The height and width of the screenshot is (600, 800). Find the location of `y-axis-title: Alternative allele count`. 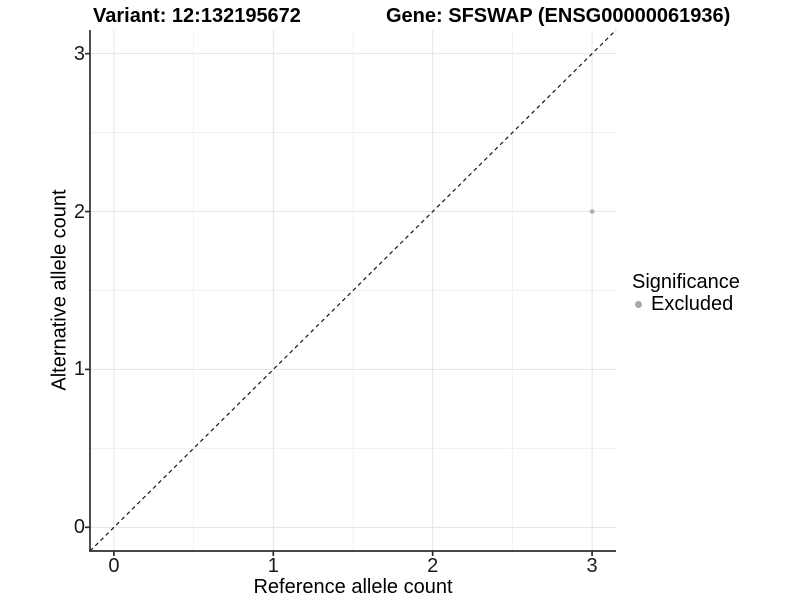

y-axis-title: Alternative allele count is located at coordinates (59, 290).